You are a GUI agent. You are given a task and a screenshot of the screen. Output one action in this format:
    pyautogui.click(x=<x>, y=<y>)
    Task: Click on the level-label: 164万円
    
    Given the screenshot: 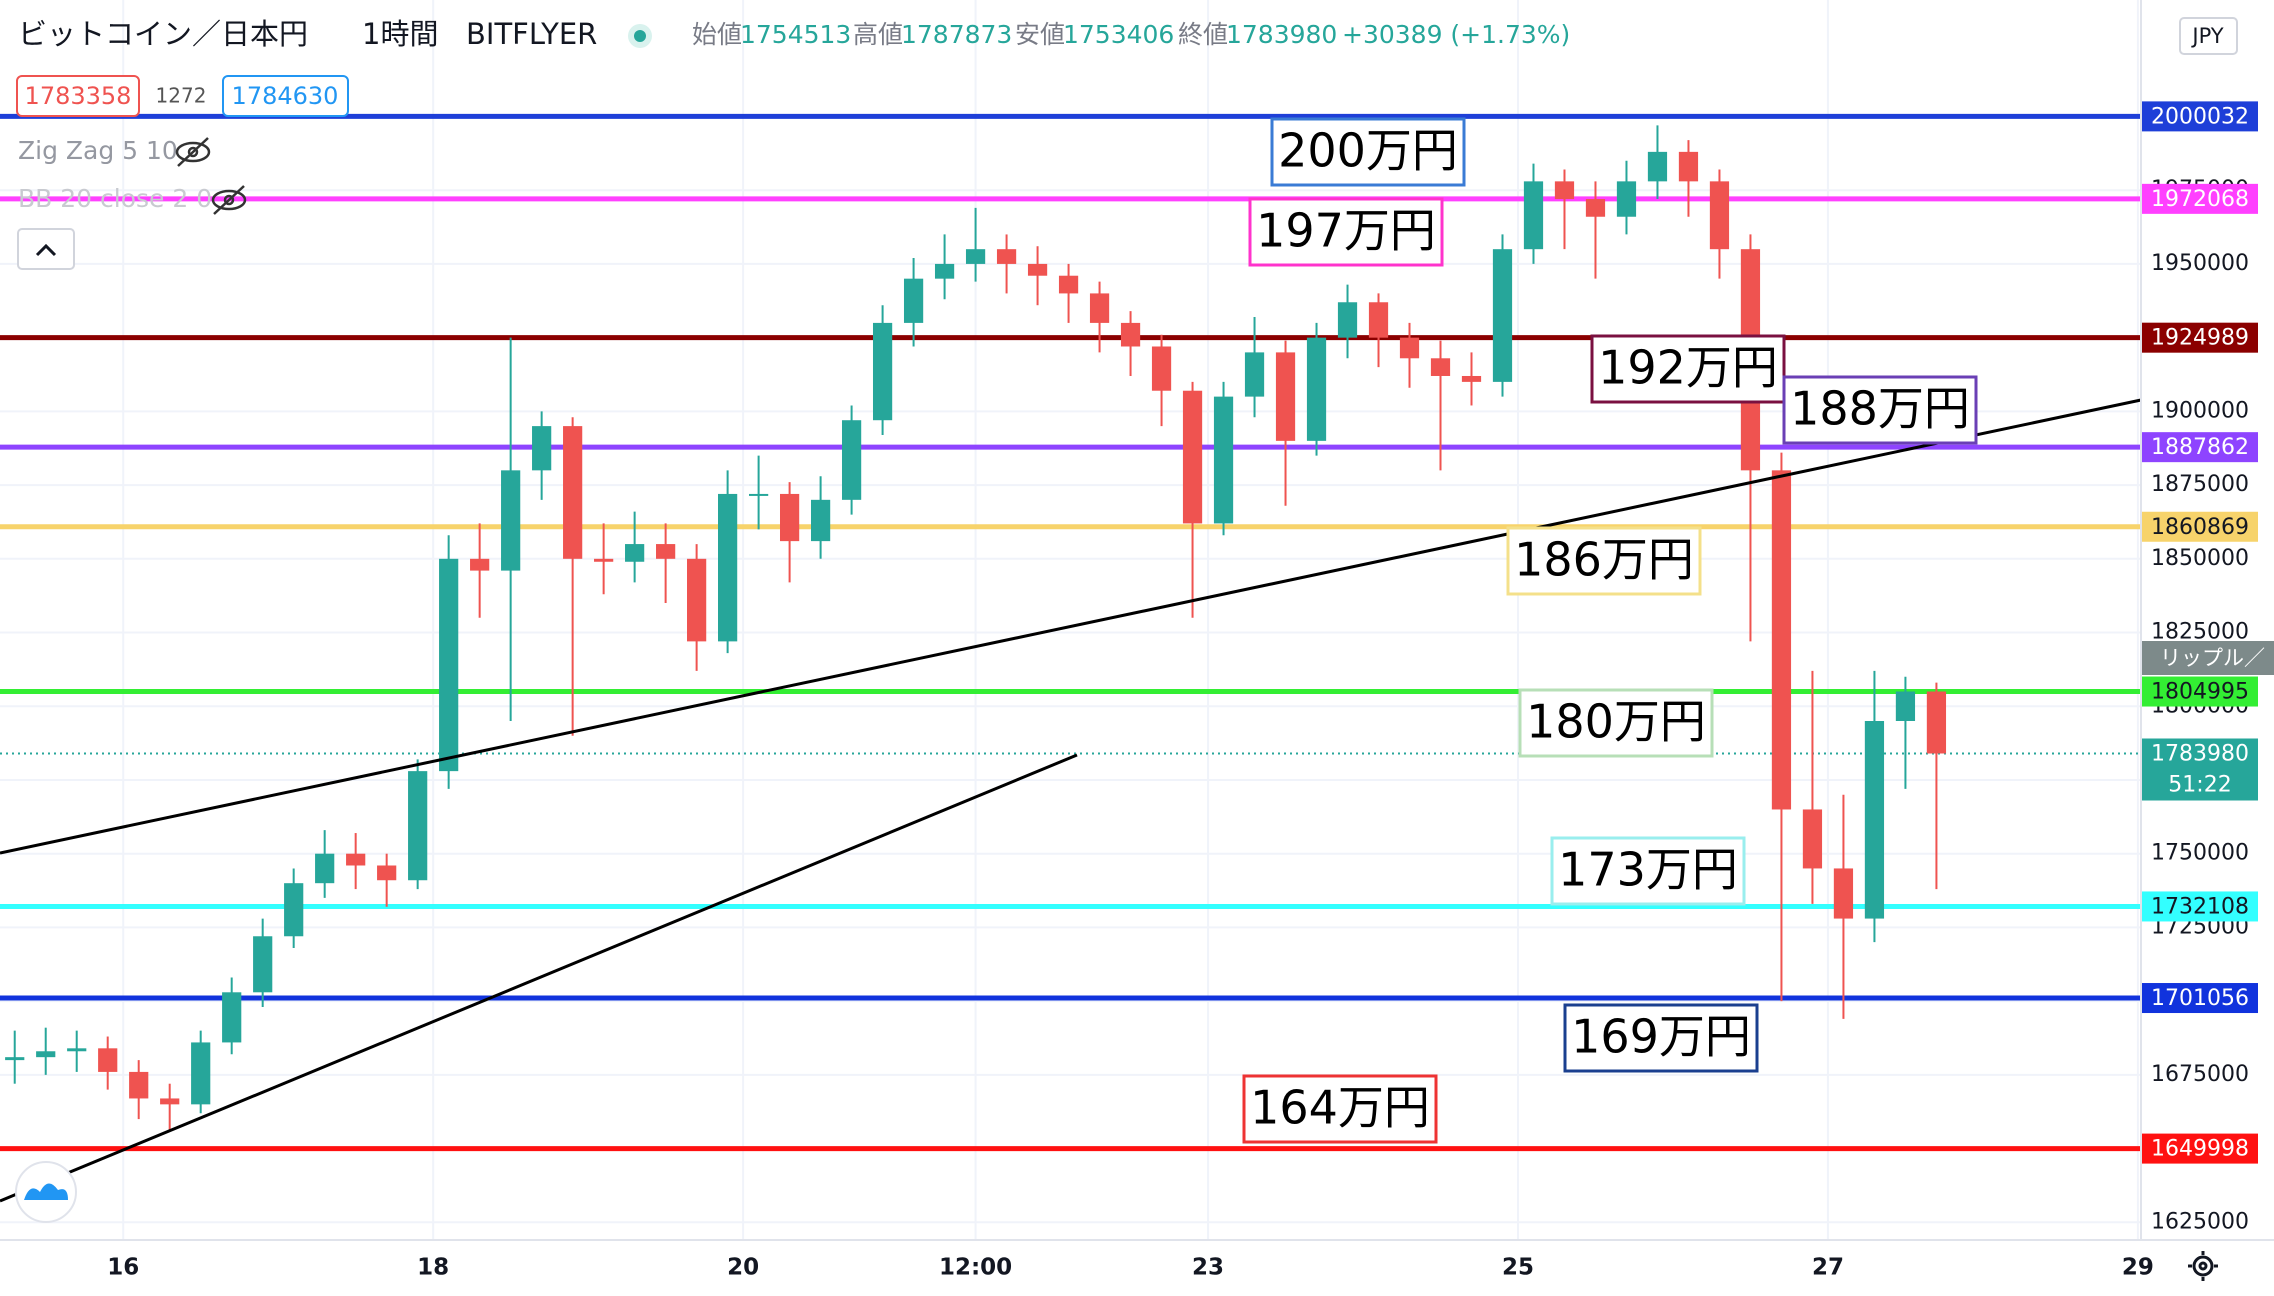 What is the action you would take?
    pyautogui.click(x=1340, y=1108)
    